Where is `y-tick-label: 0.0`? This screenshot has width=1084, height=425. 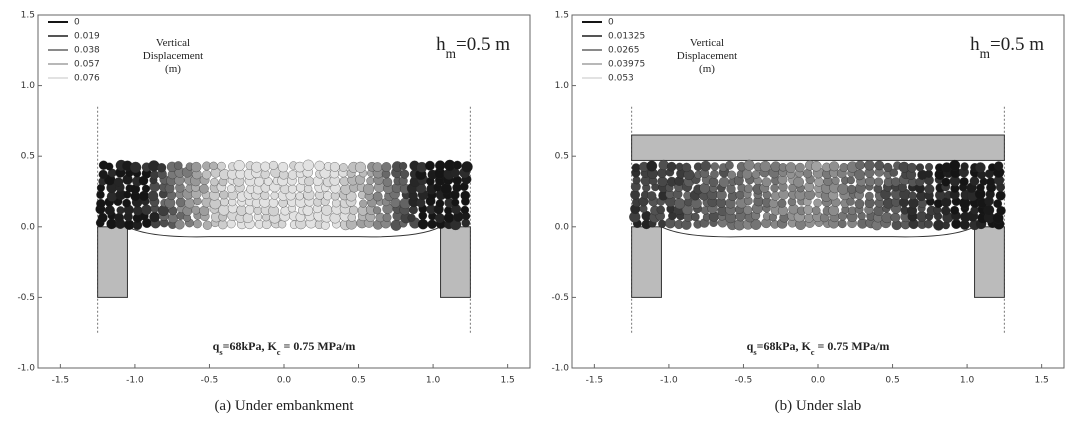 y-tick-label: 0.0 is located at coordinates (28, 227).